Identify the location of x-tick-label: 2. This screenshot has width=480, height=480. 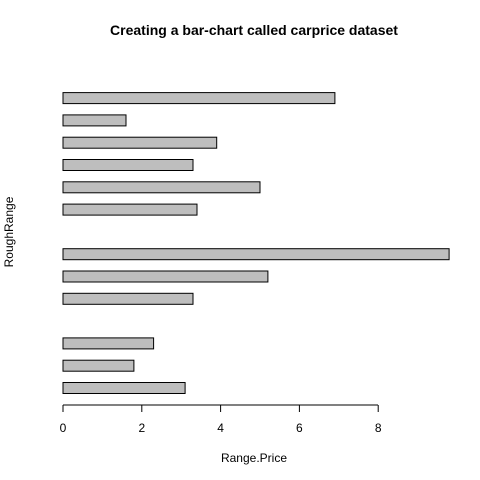
(141, 428).